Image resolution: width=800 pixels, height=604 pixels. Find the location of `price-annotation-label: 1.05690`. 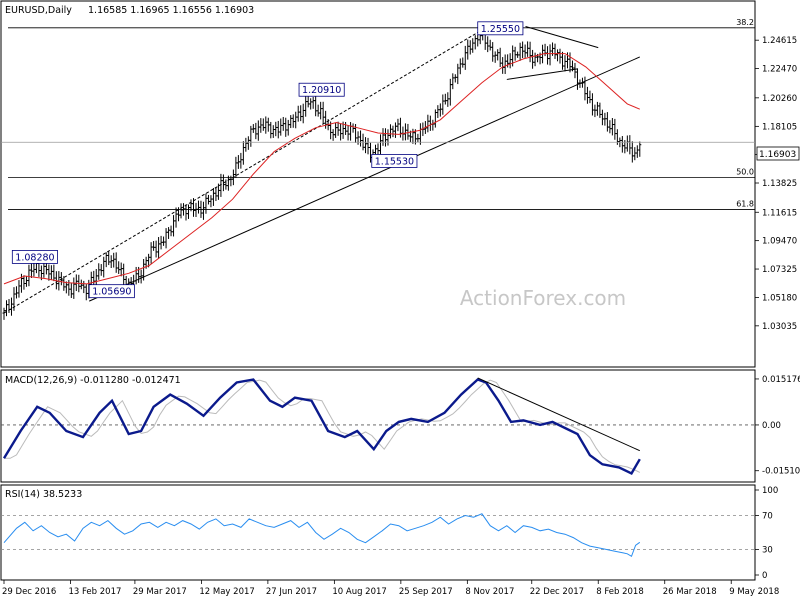

price-annotation-label: 1.05690 is located at coordinates (111, 292).